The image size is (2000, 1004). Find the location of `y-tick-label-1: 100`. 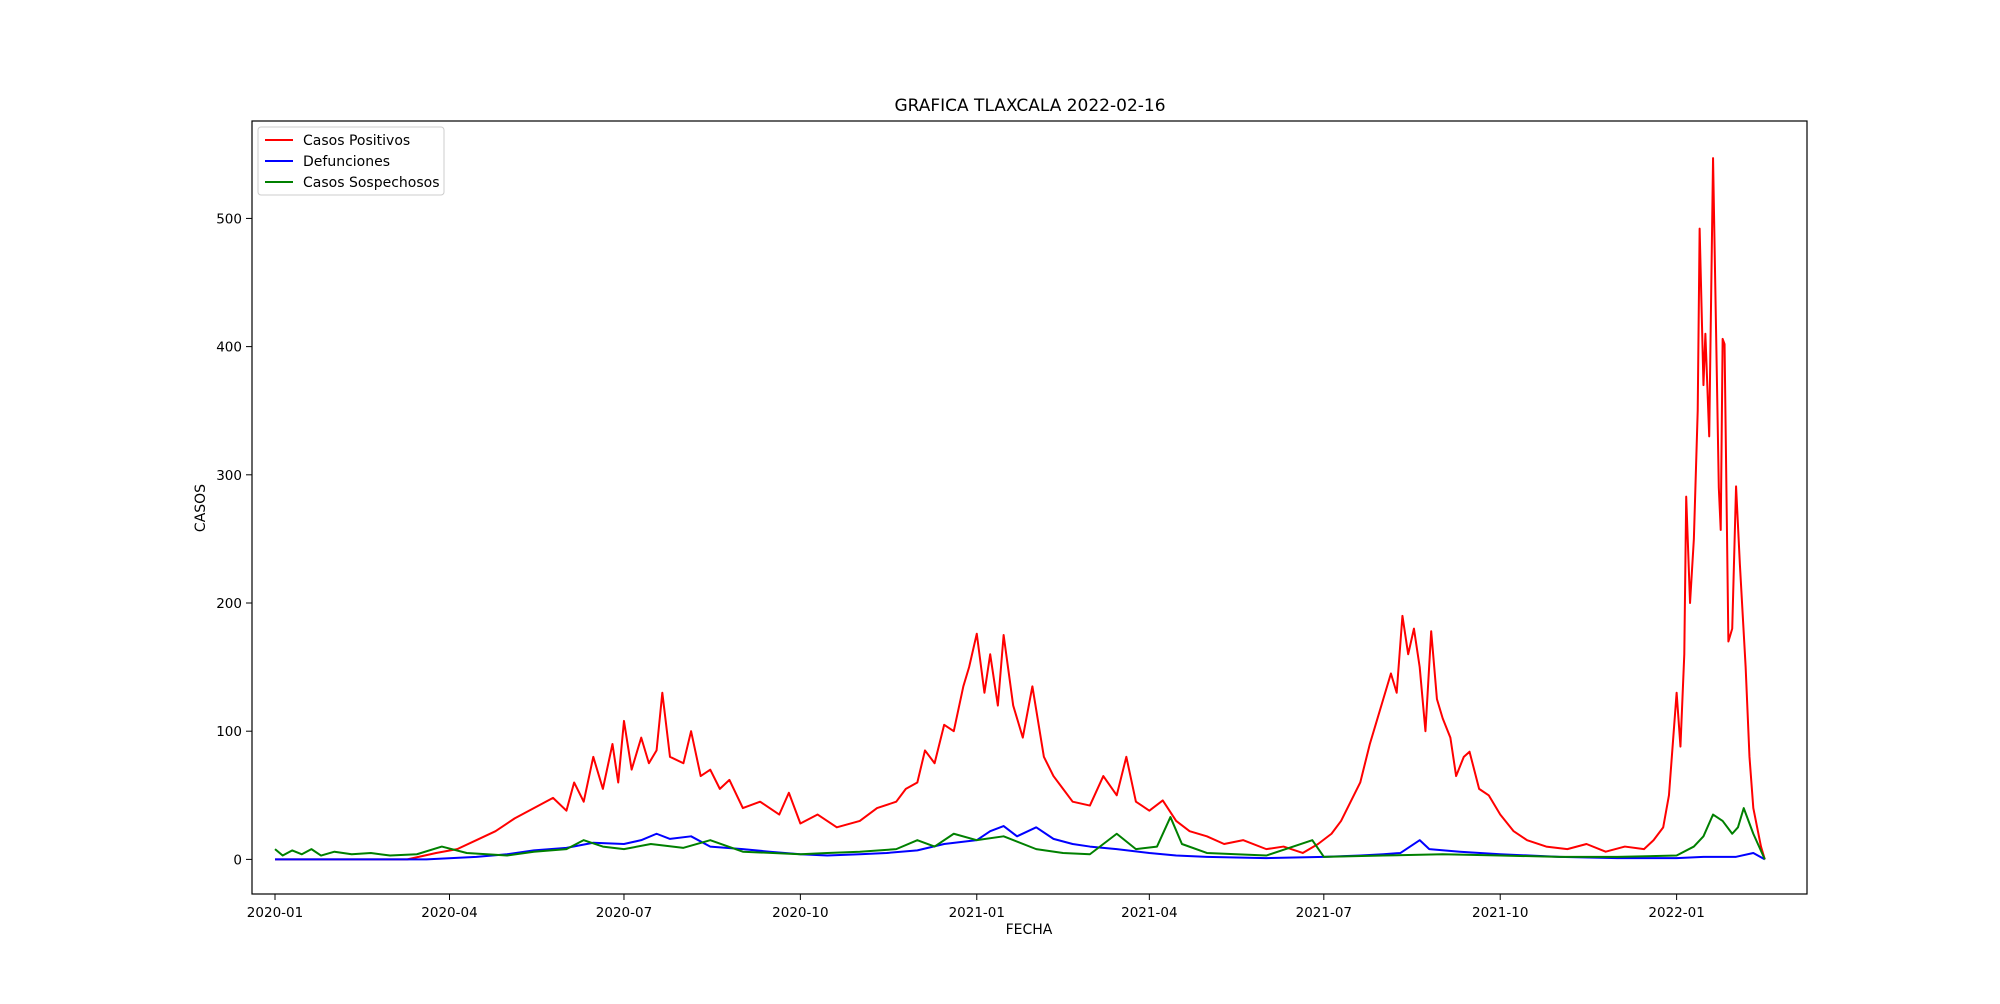

y-tick-label-1: 100 is located at coordinates (229, 732).